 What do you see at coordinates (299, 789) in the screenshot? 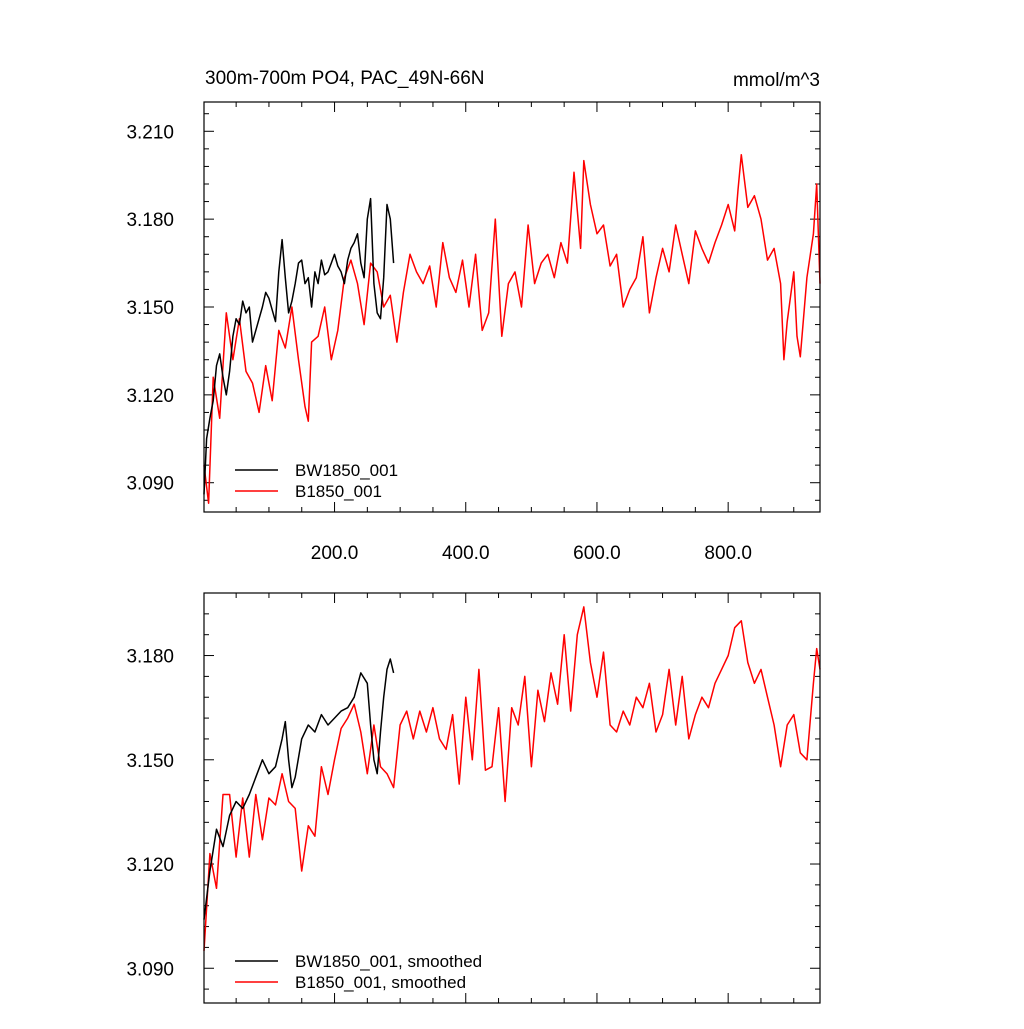
I see `series-line-bw1850-001-smoothed` at bounding box center [299, 789].